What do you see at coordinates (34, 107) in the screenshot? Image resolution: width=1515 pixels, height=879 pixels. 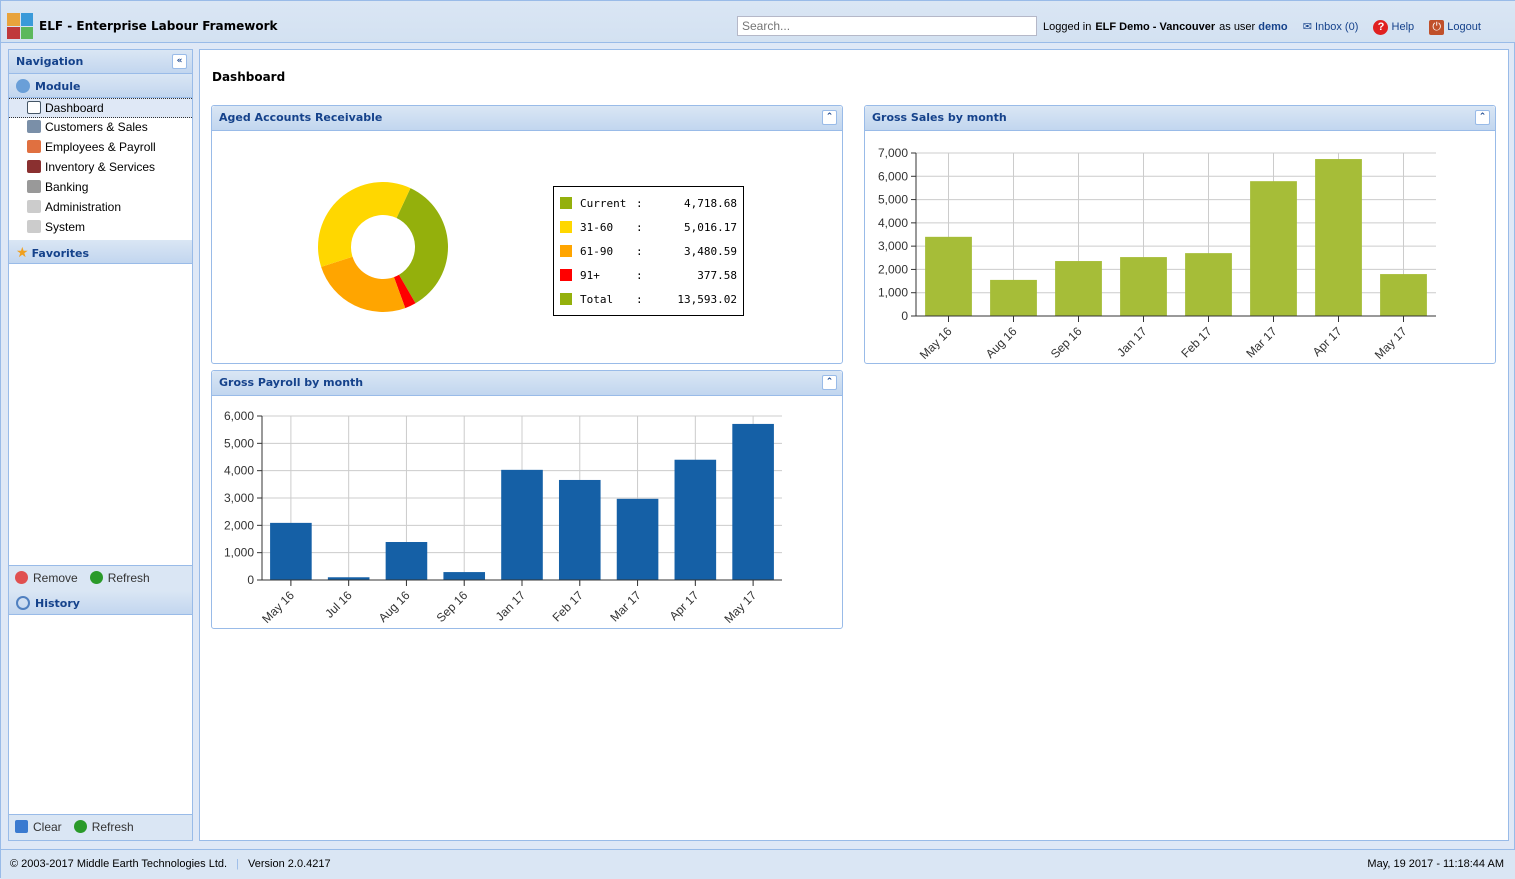 I see `dashboard-icon` at bounding box center [34, 107].